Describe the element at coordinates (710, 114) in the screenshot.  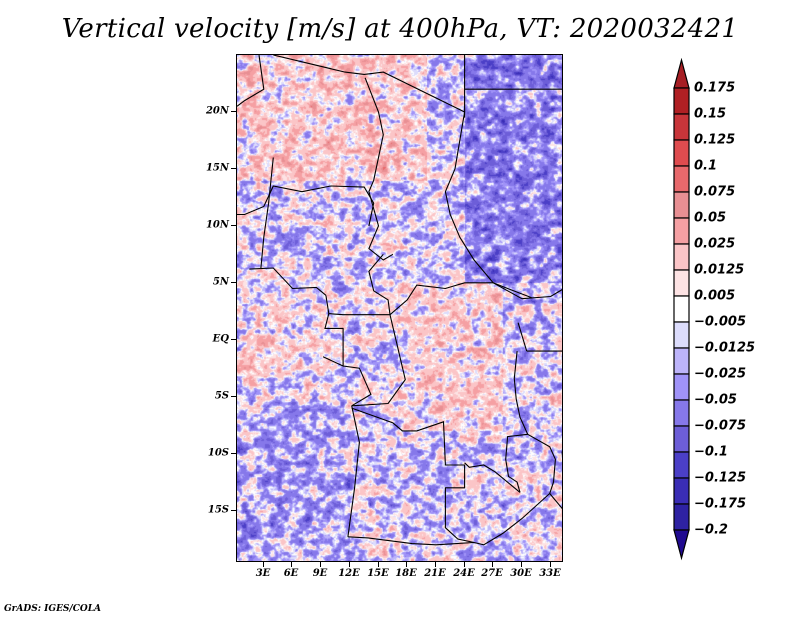
I see `colorbar-label: 0.15` at that location.